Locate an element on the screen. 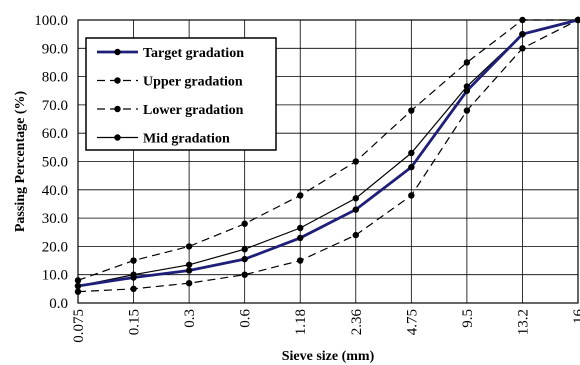 This screenshot has height=365, width=580. x-tick-label: 4.75 is located at coordinates (412, 322).